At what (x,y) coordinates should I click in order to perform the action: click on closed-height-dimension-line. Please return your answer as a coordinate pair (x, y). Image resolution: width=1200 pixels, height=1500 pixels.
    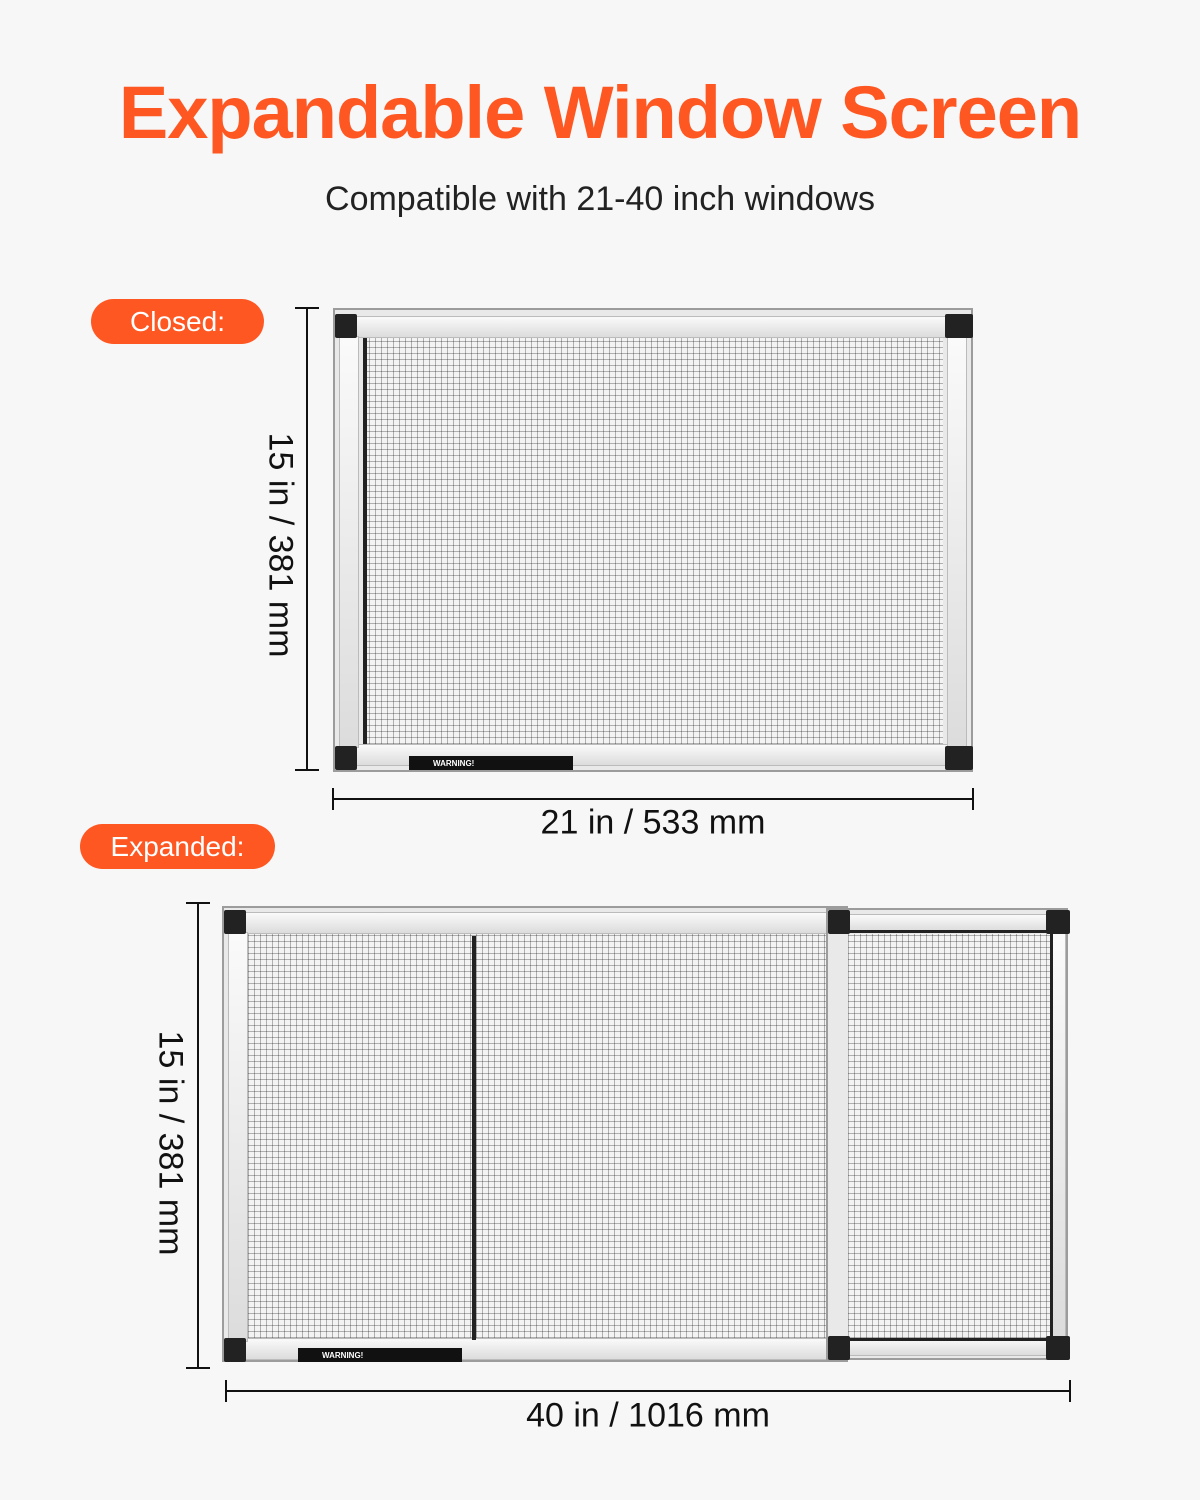
    Looking at the image, I should click on (307, 539).